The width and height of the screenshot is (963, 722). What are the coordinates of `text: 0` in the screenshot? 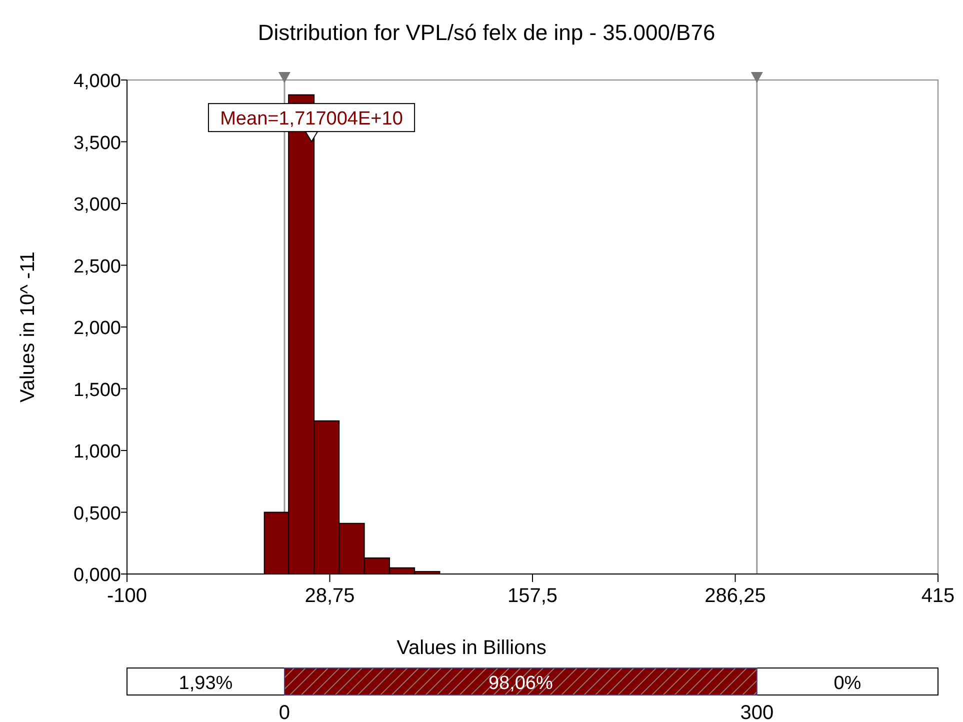 It's located at (284, 712).